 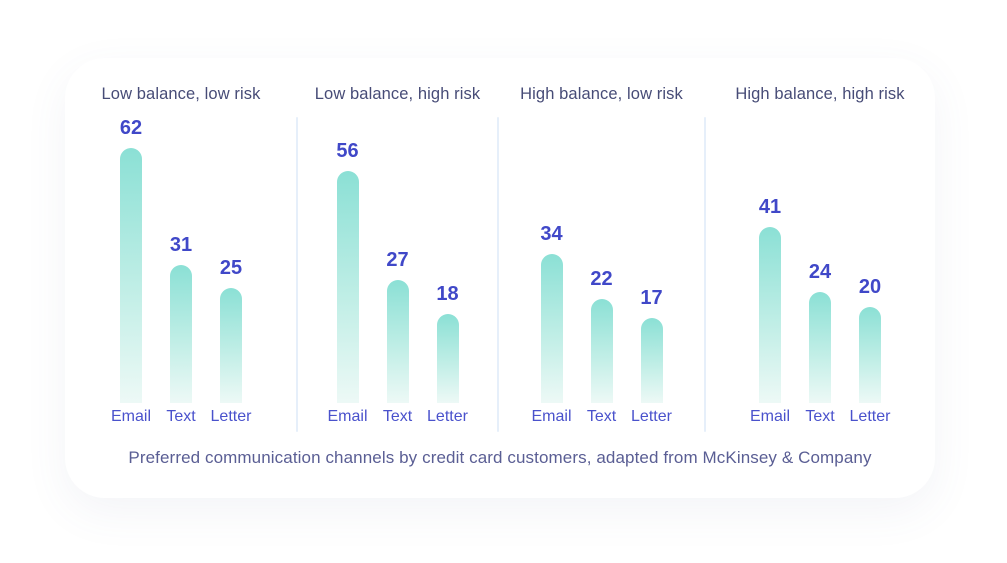 I want to click on bar-value-label: 24, so click(x=820, y=272).